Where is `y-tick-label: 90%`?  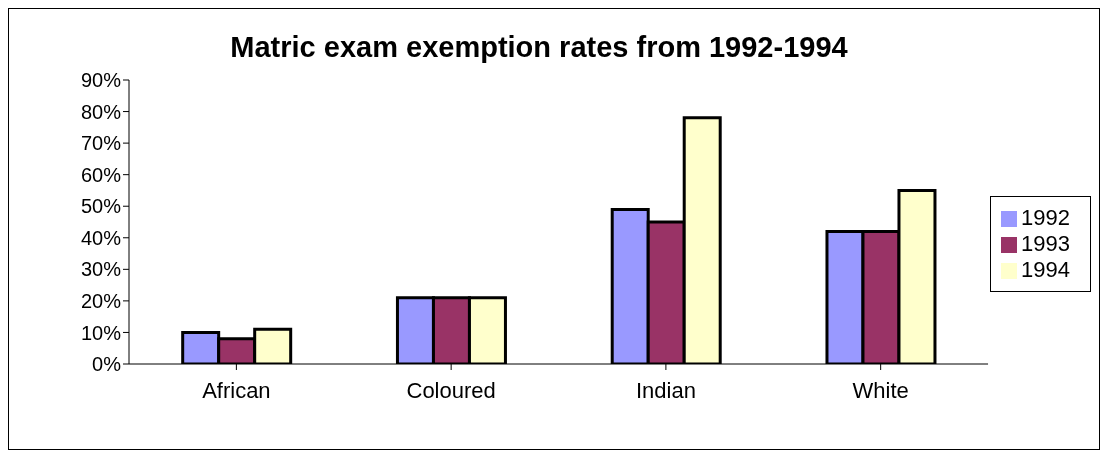
y-tick-label: 90% is located at coordinates (101, 80).